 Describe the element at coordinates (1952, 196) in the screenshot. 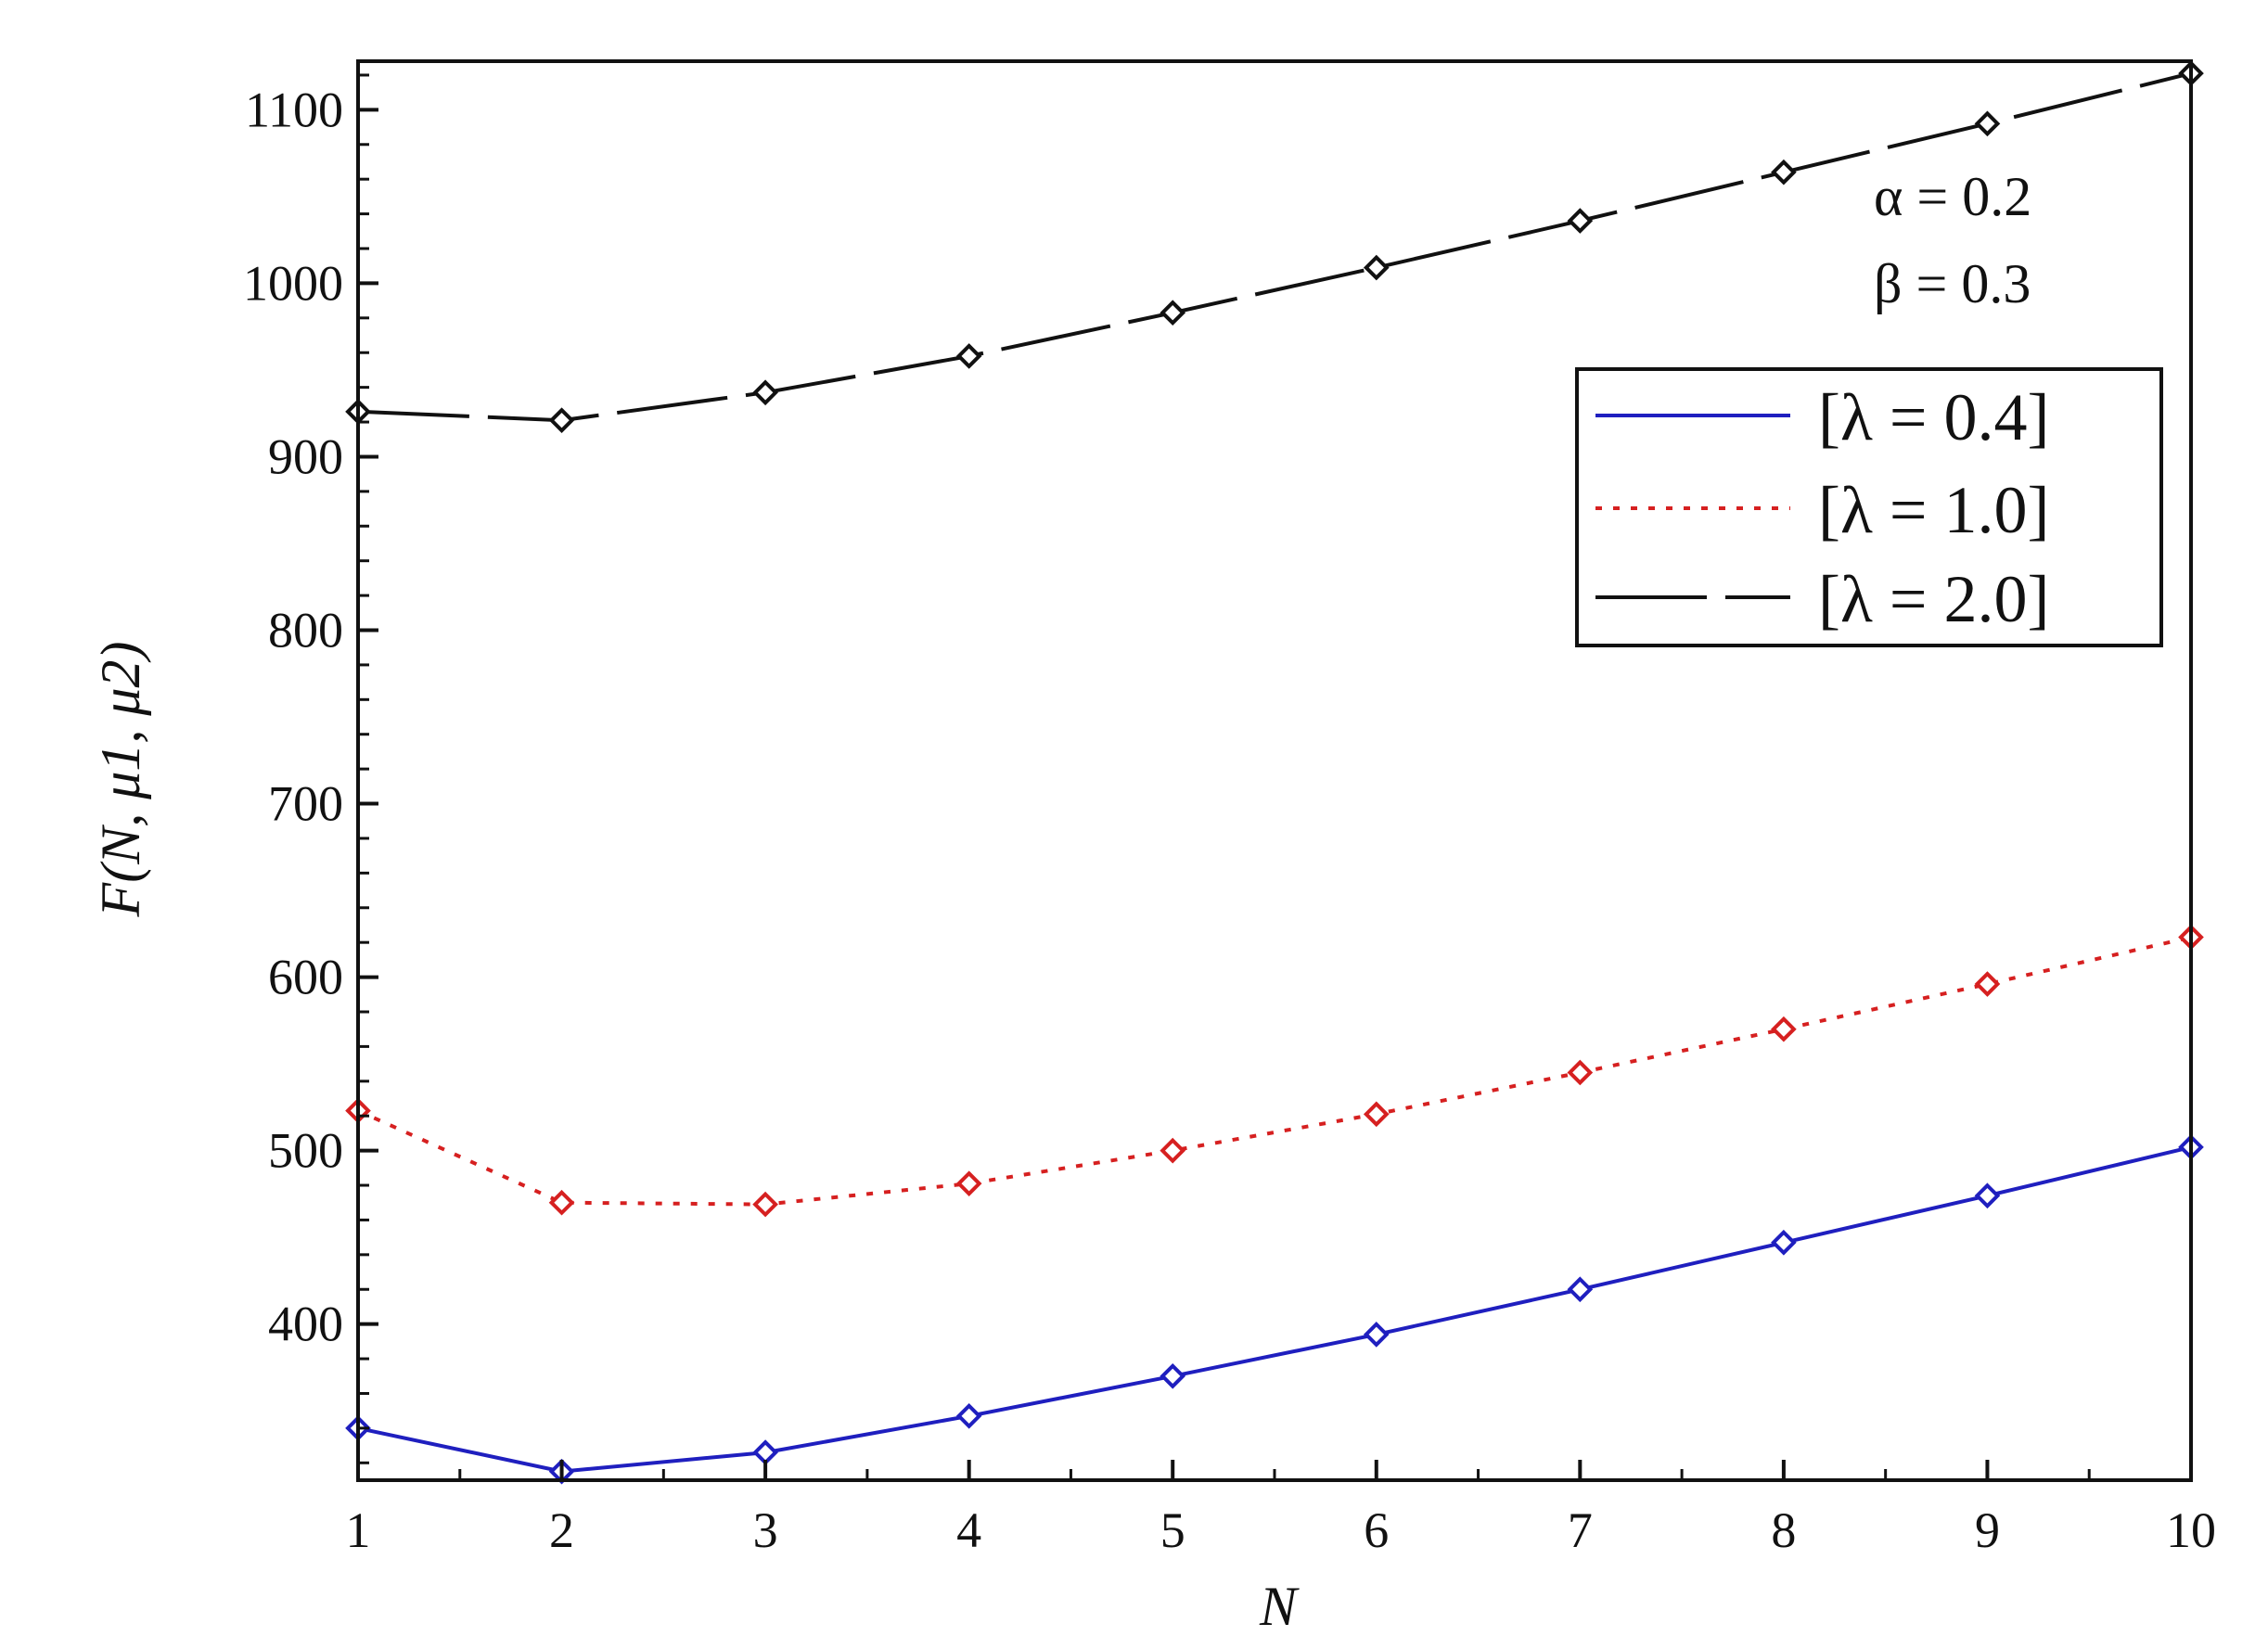

I see `annotation-alpha: α = 0.2` at that location.